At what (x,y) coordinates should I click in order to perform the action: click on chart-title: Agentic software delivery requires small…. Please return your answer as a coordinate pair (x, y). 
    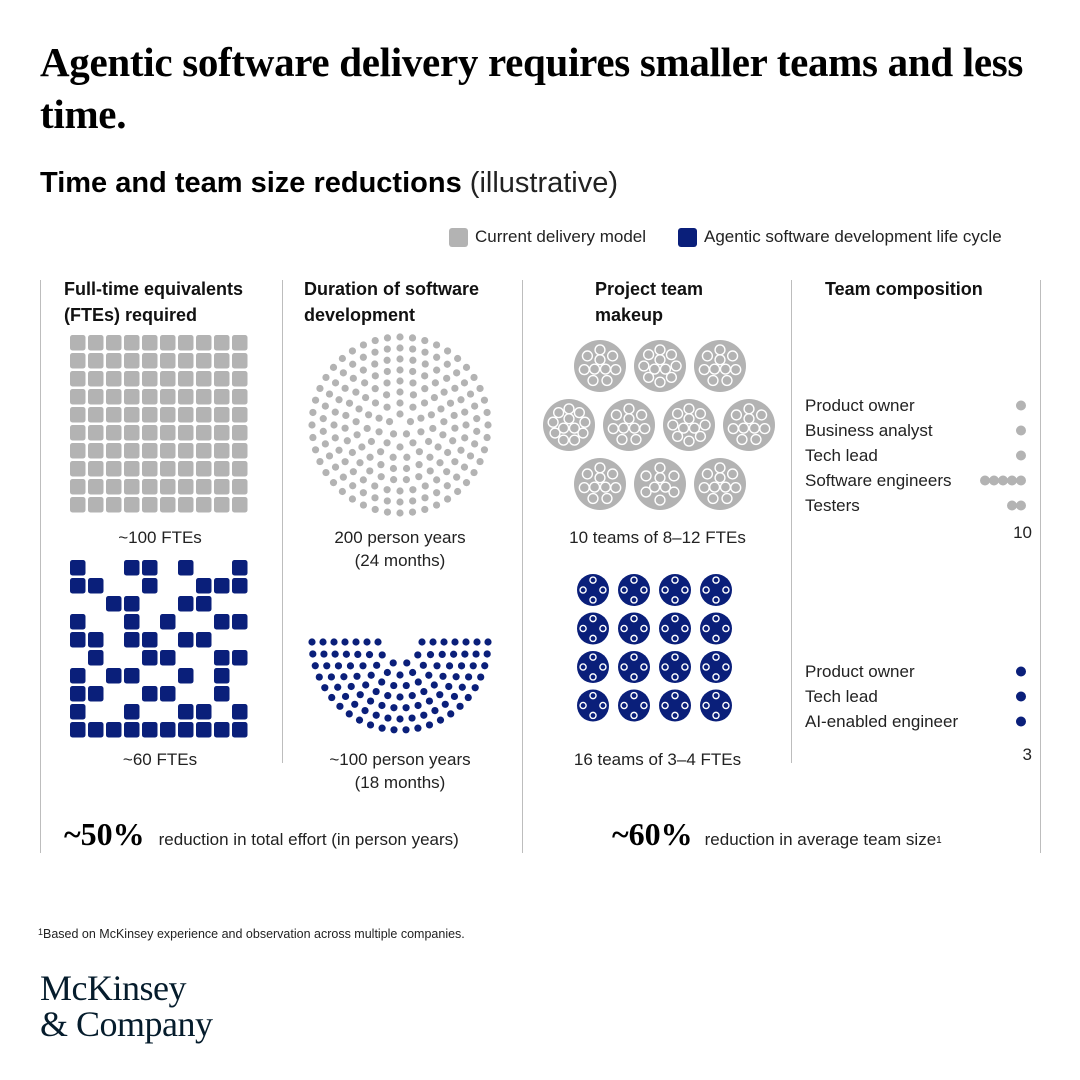
    Looking at the image, I should click on (532, 88).